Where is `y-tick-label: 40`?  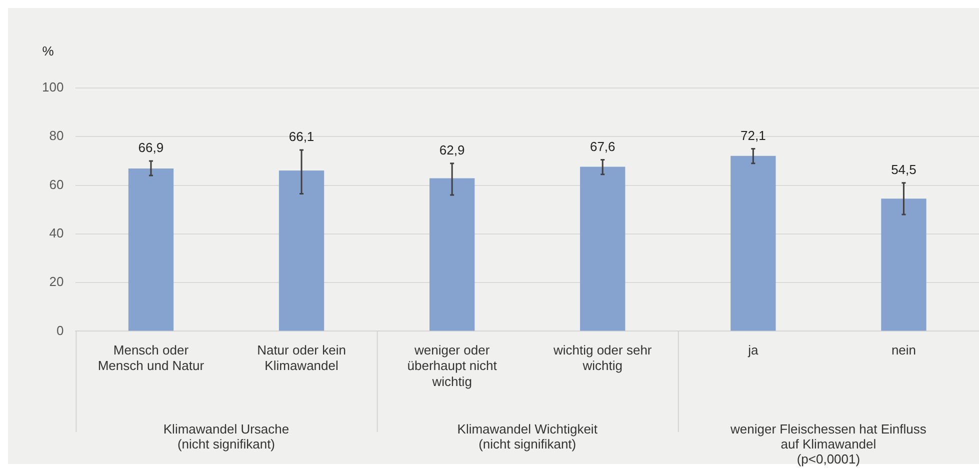 y-tick-label: 40 is located at coordinates (56, 233).